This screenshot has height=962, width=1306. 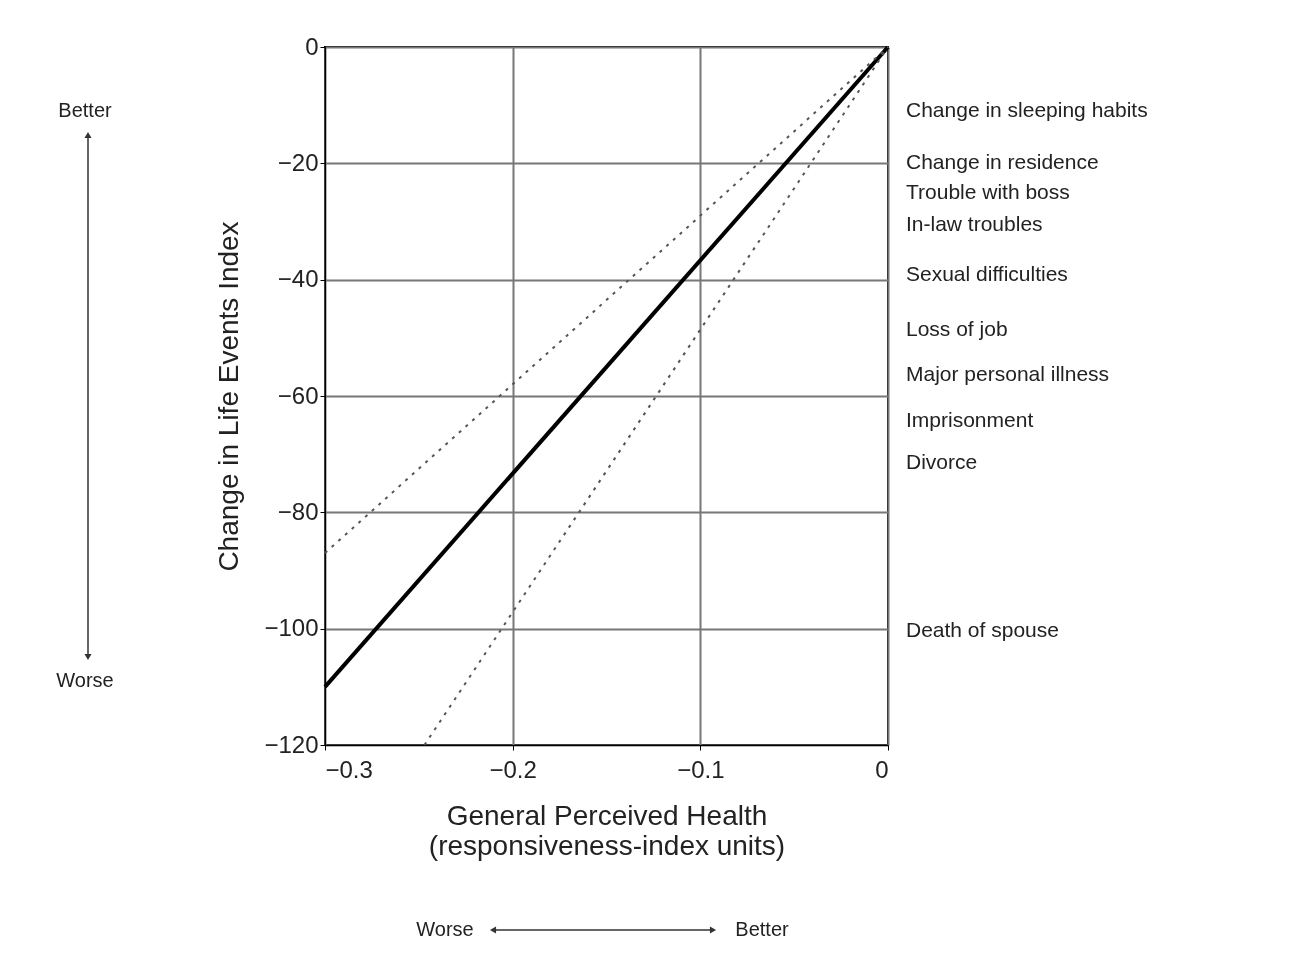 What do you see at coordinates (312, 46) in the screenshot?
I see `y-tick-label: 0` at bounding box center [312, 46].